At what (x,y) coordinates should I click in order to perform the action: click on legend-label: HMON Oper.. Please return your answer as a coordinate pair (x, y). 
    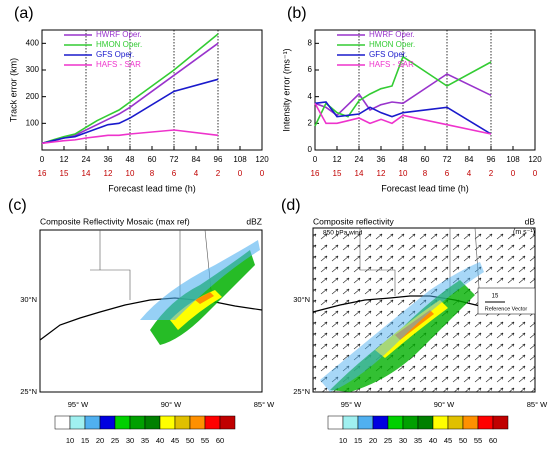
    Looking at the image, I should click on (119, 44).